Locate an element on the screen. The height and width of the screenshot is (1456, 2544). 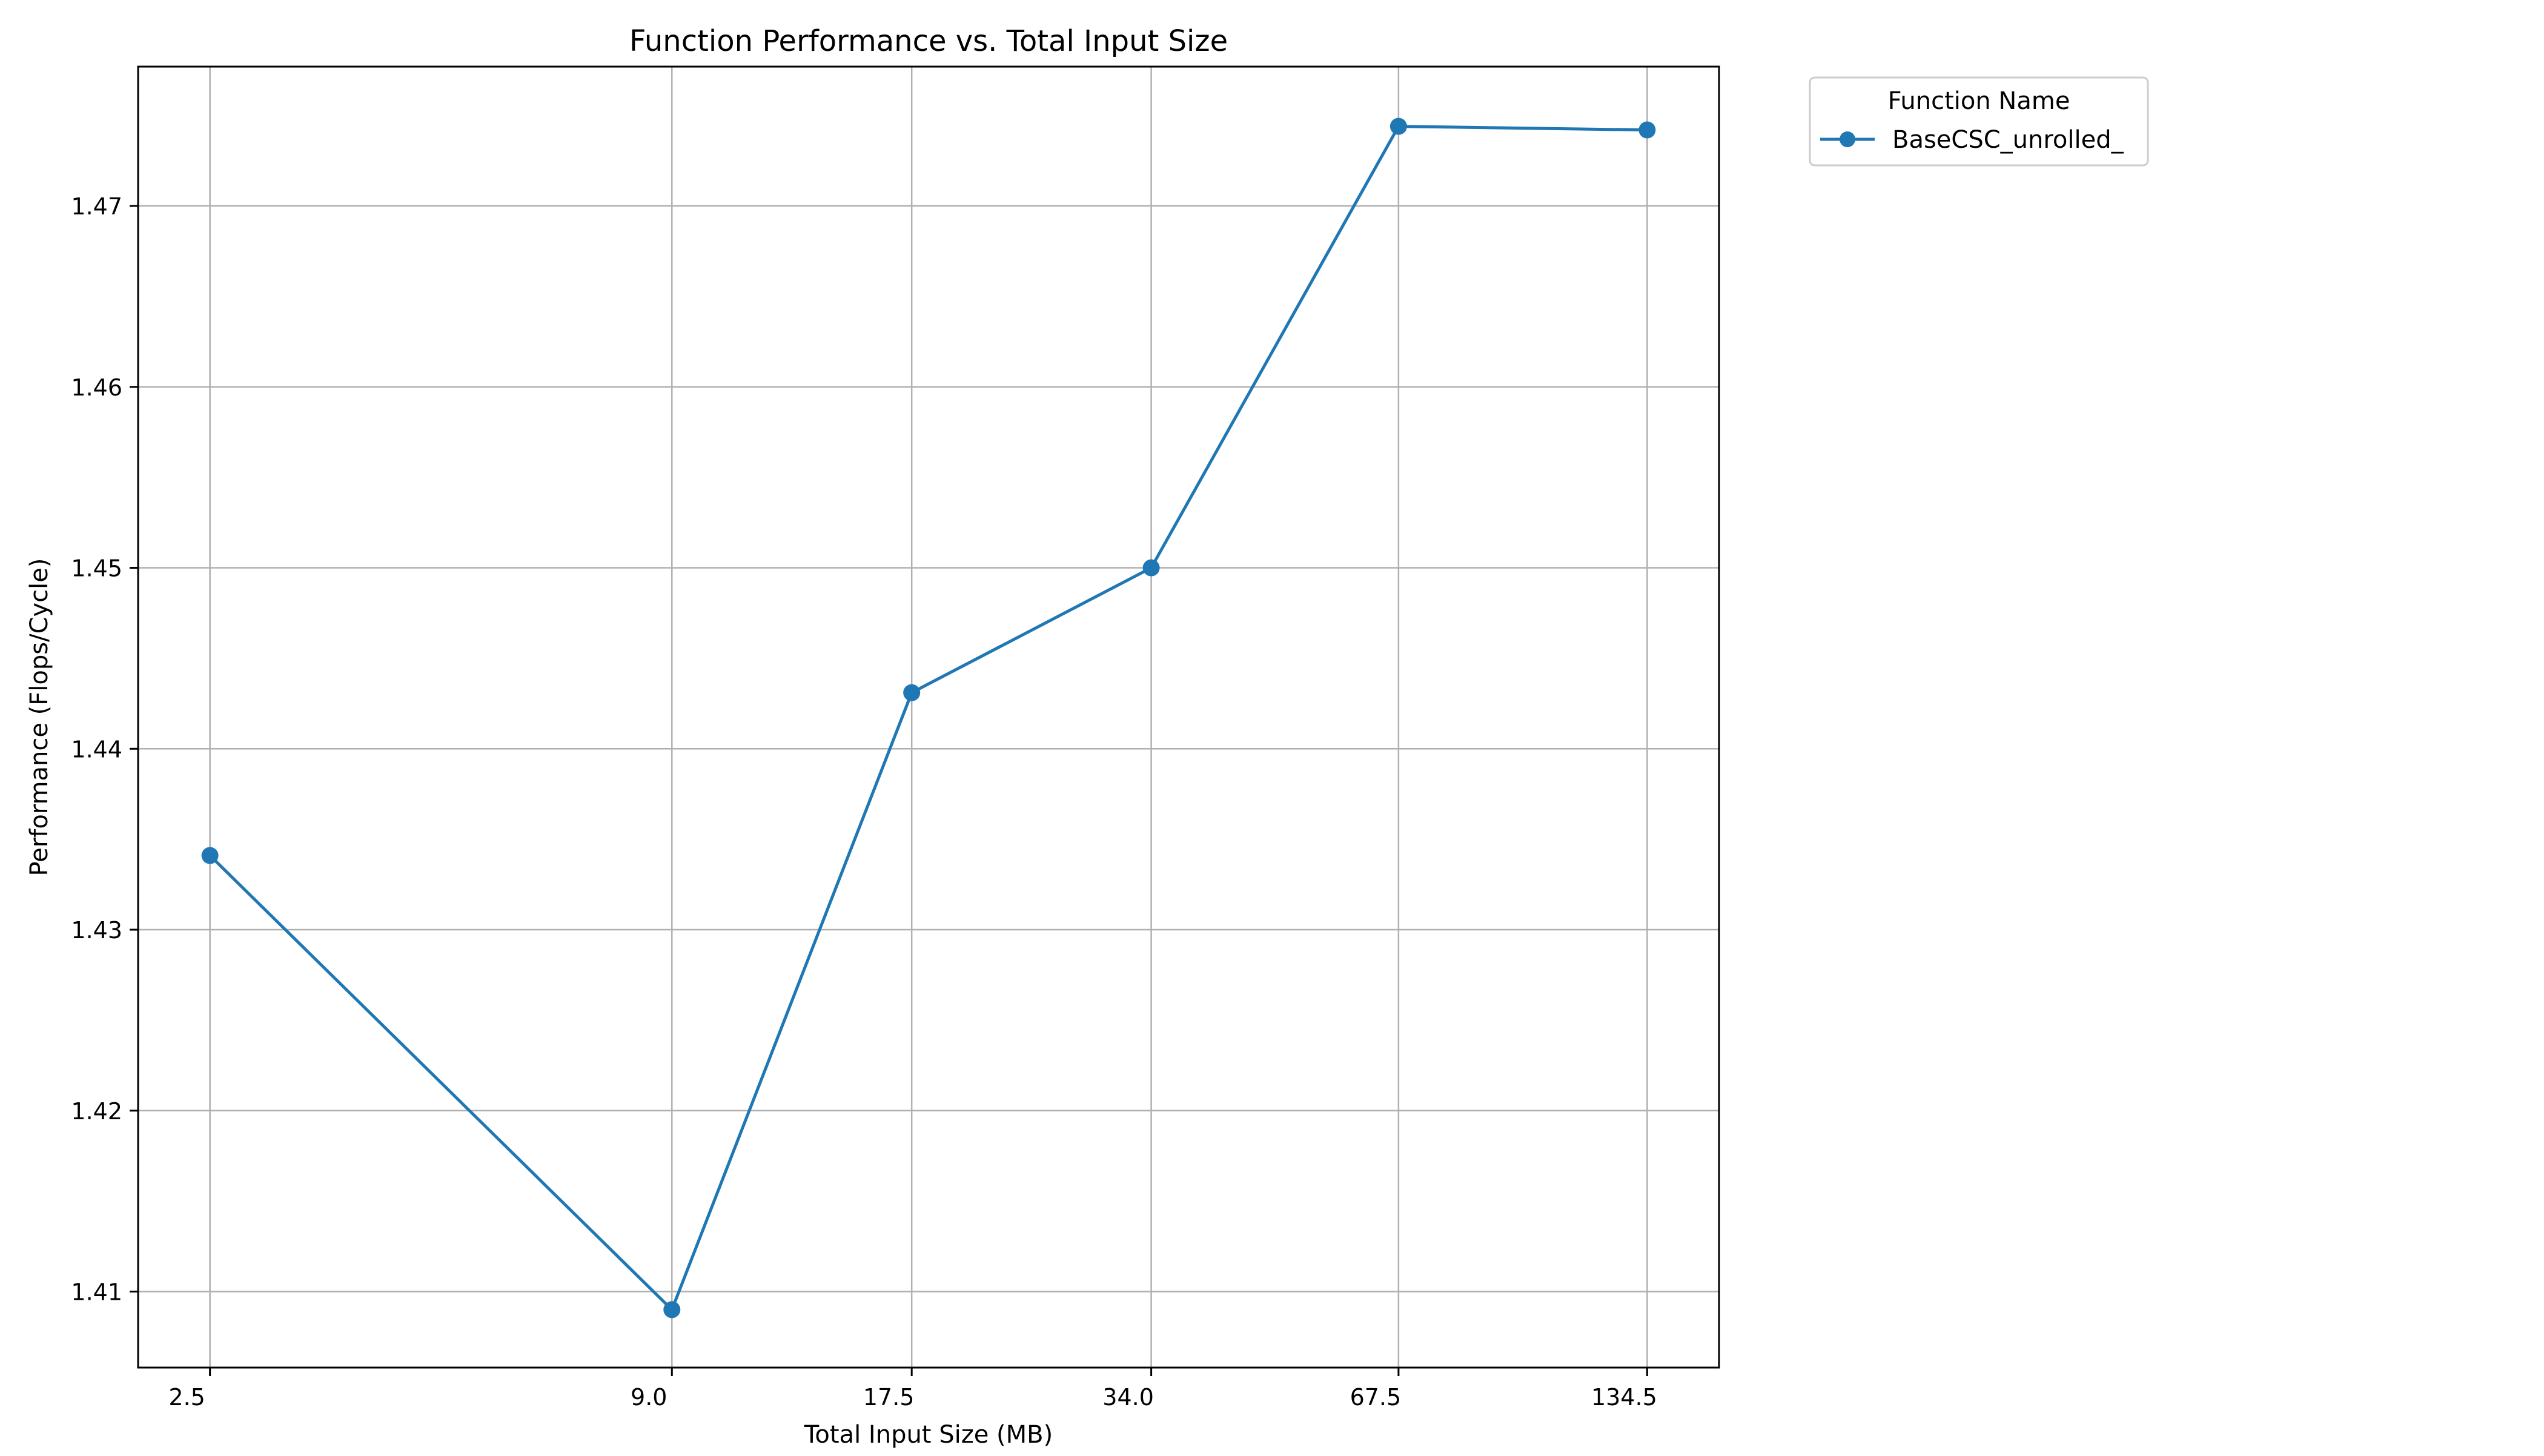
x-tick-label: 9.0 is located at coordinates (649, 1397).